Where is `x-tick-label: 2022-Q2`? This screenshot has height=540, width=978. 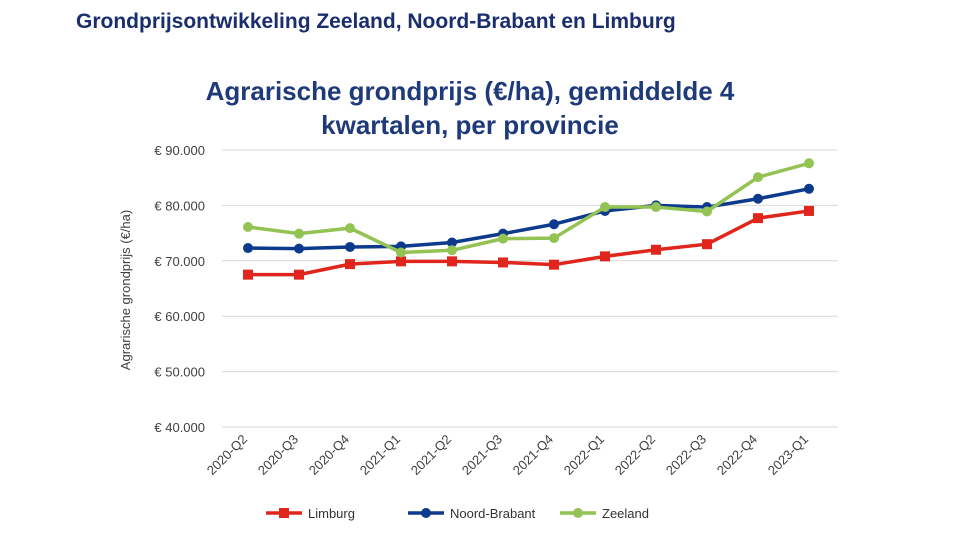
x-tick-label: 2022-Q2 is located at coordinates (635, 455).